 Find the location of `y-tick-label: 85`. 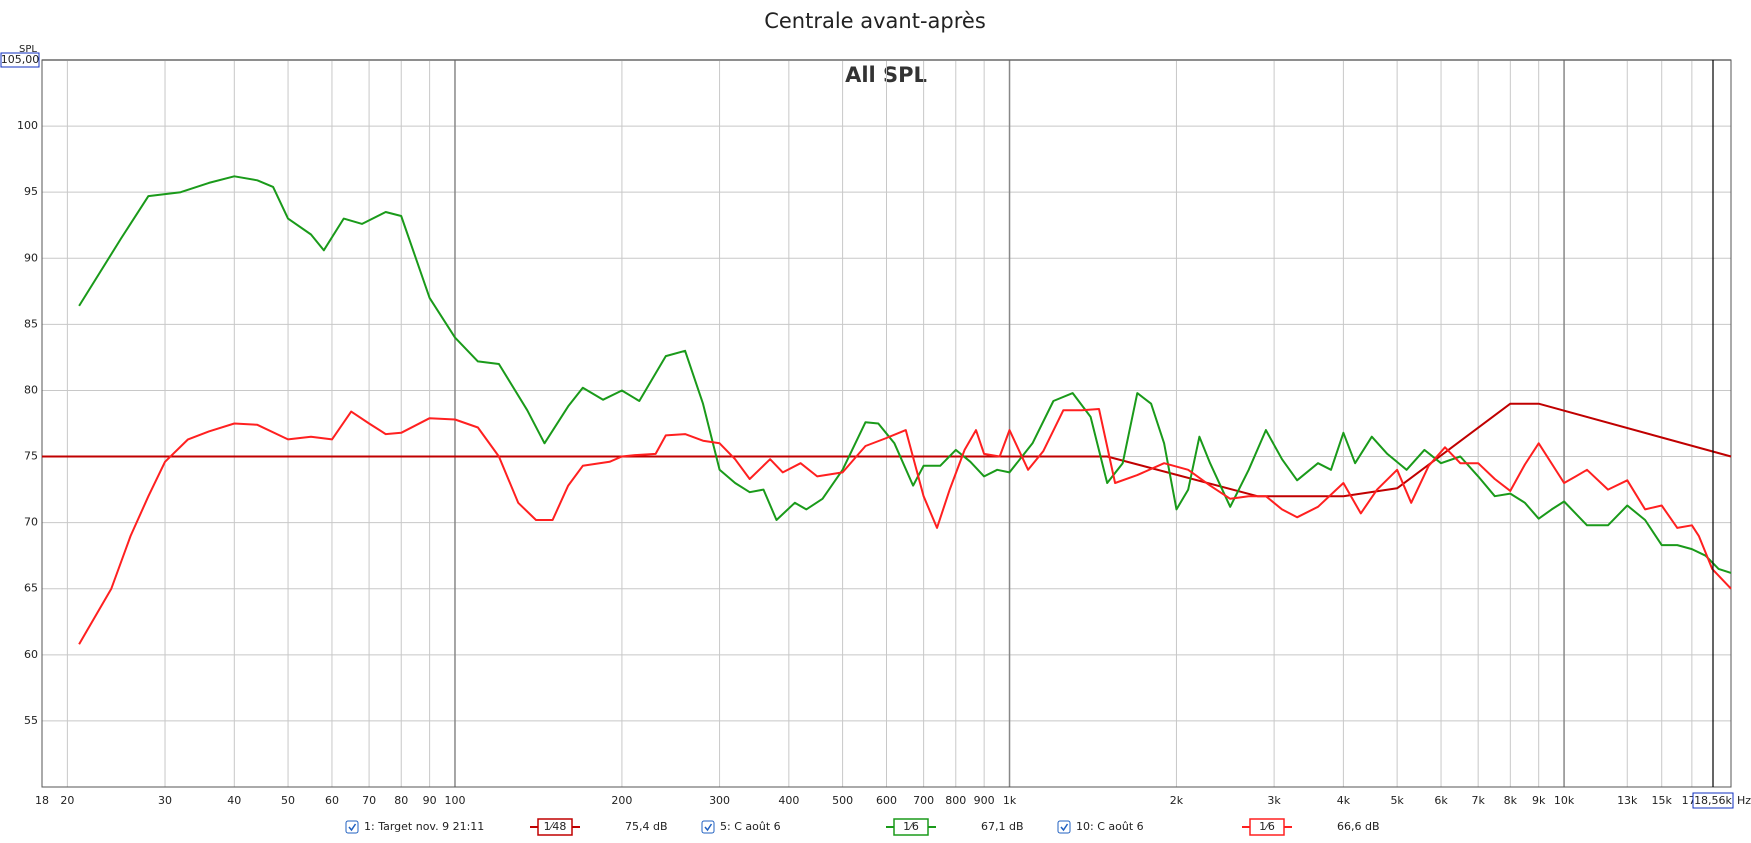

y-tick-label: 85 is located at coordinates (31, 323).